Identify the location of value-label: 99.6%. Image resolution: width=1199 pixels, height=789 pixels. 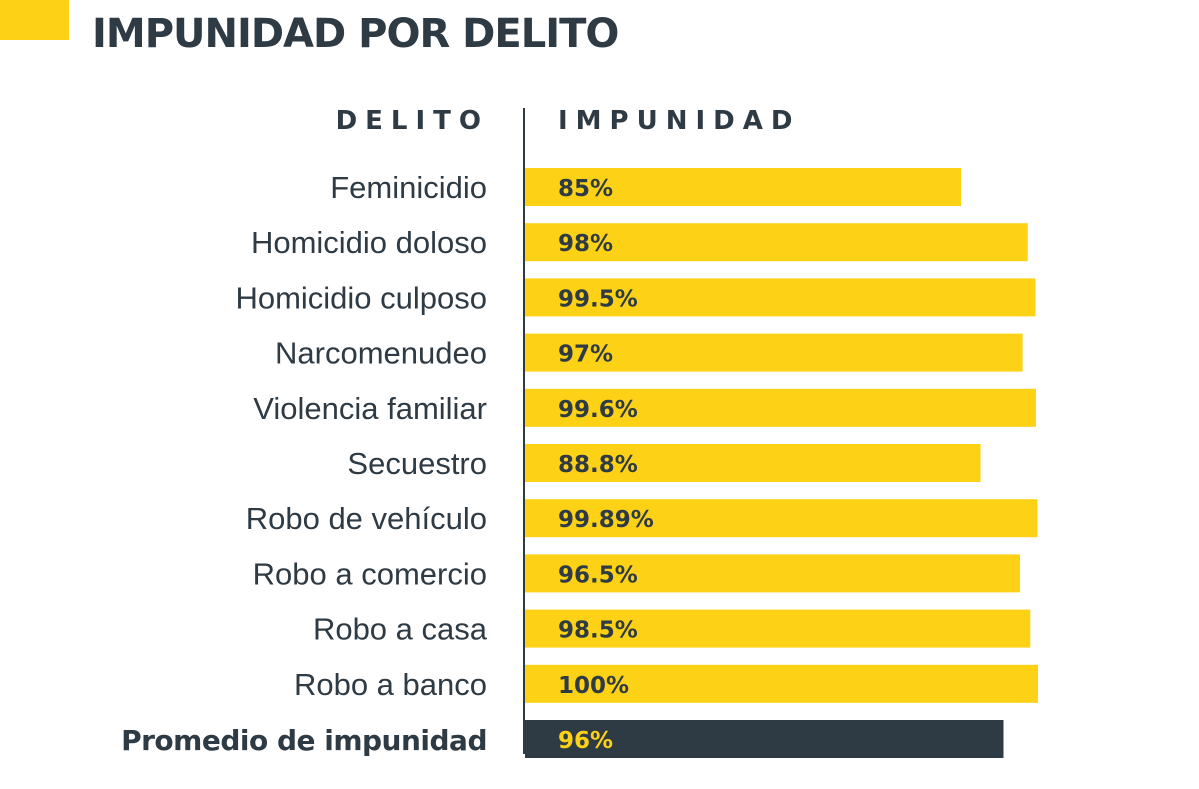
(598, 410).